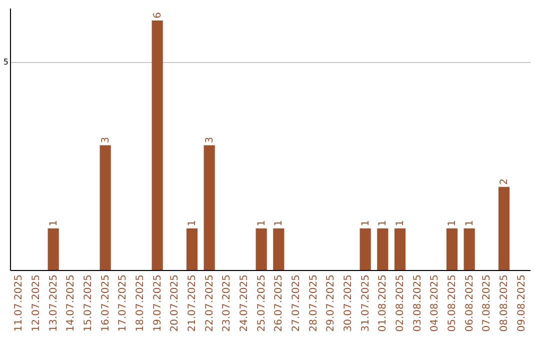 This screenshot has width=540, height=340. I want to click on x-tick-label: 14.07.2025, so click(71, 303).